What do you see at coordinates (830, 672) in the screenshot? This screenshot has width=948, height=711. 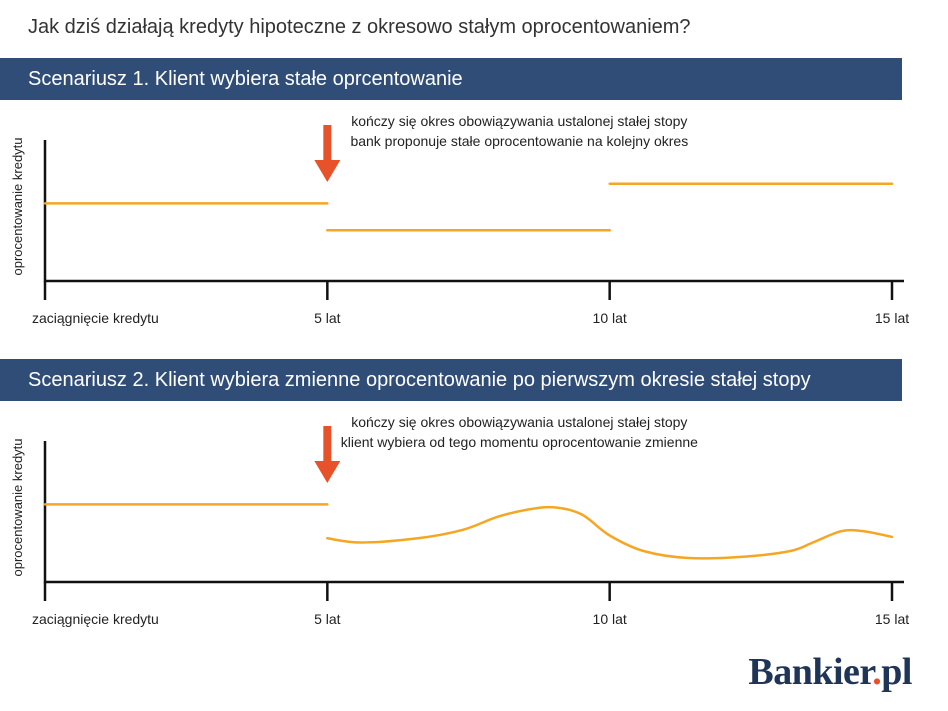 I see `bankier-logo: Bankier.pl` at bounding box center [830, 672].